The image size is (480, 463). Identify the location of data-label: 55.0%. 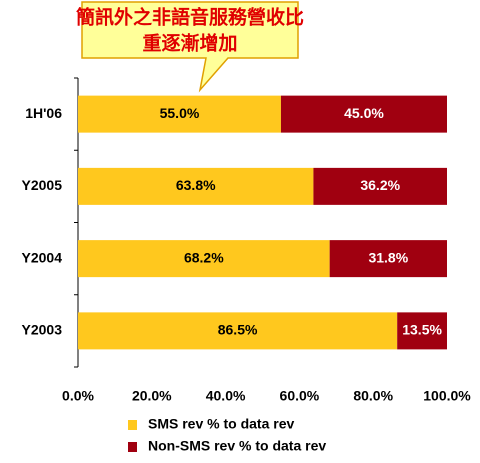
(180, 113).